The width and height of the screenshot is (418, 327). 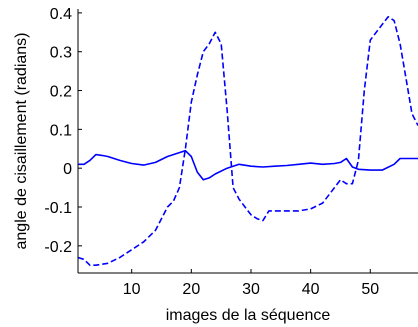 What do you see at coordinates (248, 315) in the screenshot?
I see `x-axis-label: images de la séquence` at bounding box center [248, 315].